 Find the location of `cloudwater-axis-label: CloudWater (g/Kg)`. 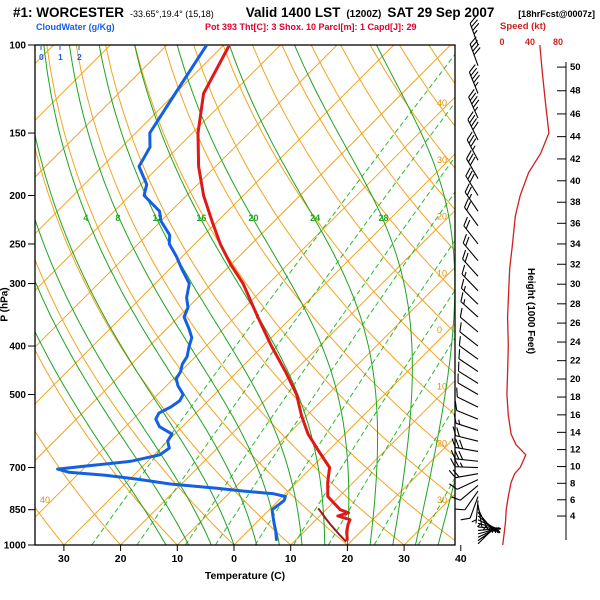

cloudwater-axis-label: CloudWater (g/Kg) is located at coordinates (75, 27).